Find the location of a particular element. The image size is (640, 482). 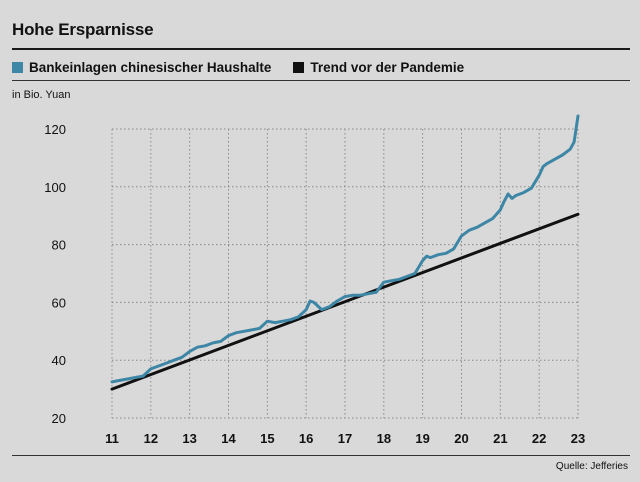

legend-item-deposits: Bankeinlagen chinesischer Haushalte is located at coordinates (141, 67).